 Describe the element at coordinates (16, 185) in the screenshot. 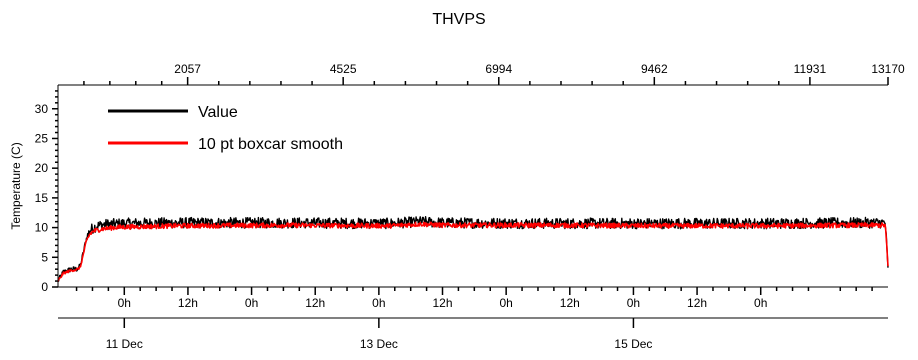

I see `y-axis-label: Temperature (C)` at that location.